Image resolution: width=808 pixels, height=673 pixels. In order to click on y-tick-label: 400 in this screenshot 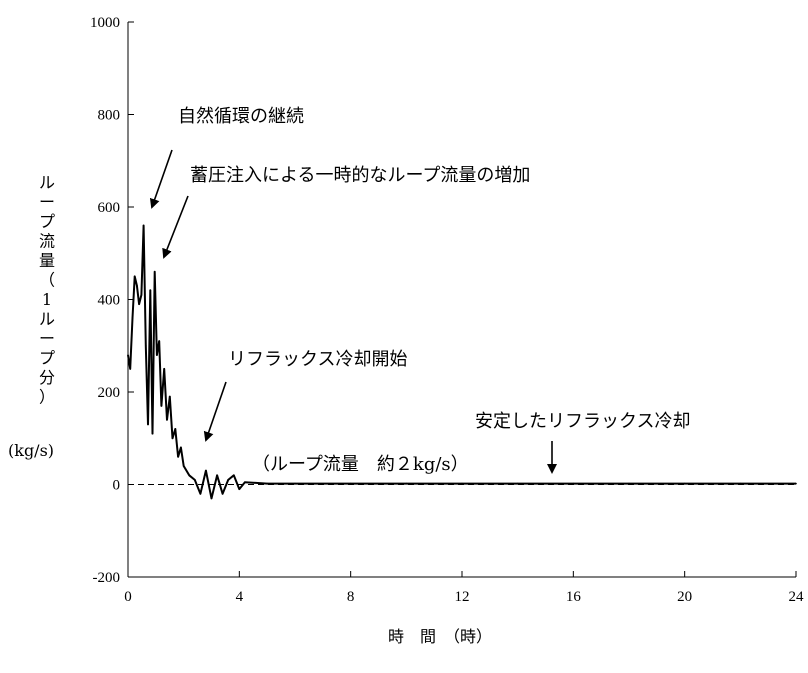, I will do `click(109, 301)`.